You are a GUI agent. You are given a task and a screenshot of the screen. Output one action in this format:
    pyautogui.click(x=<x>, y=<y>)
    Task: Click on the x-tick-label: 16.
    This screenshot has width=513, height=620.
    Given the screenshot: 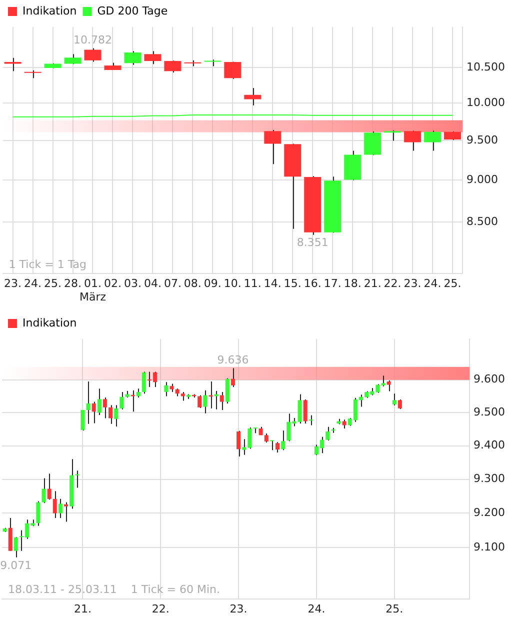 What is the action you would take?
    pyautogui.click(x=313, y=283)
    